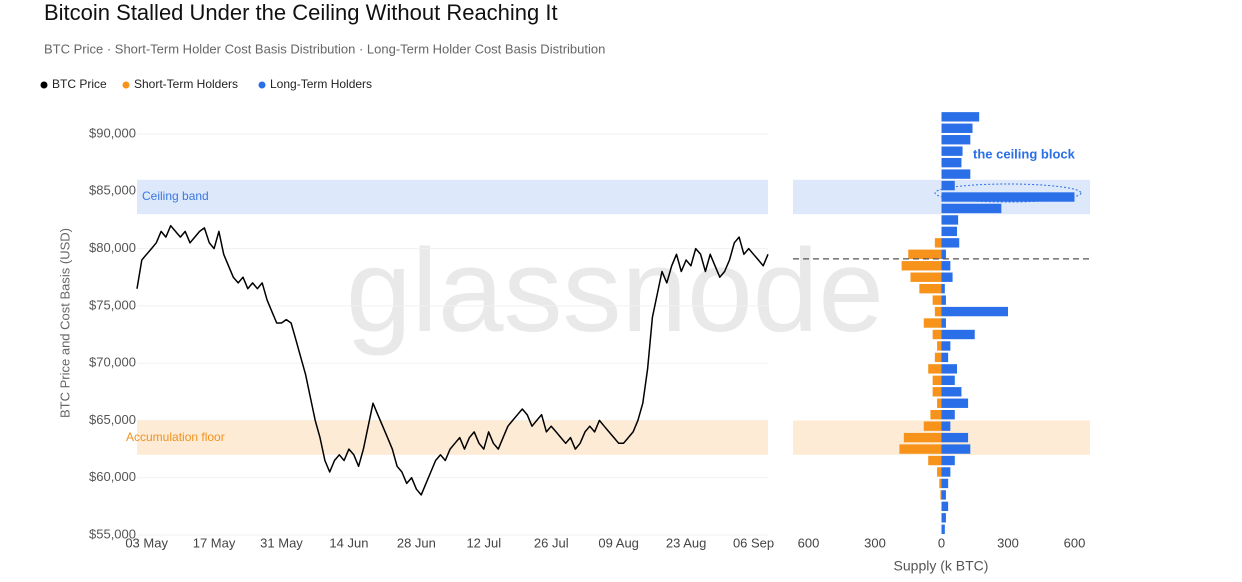  I want to click on x-tick-label: 06 Sep, so click(753, 542).